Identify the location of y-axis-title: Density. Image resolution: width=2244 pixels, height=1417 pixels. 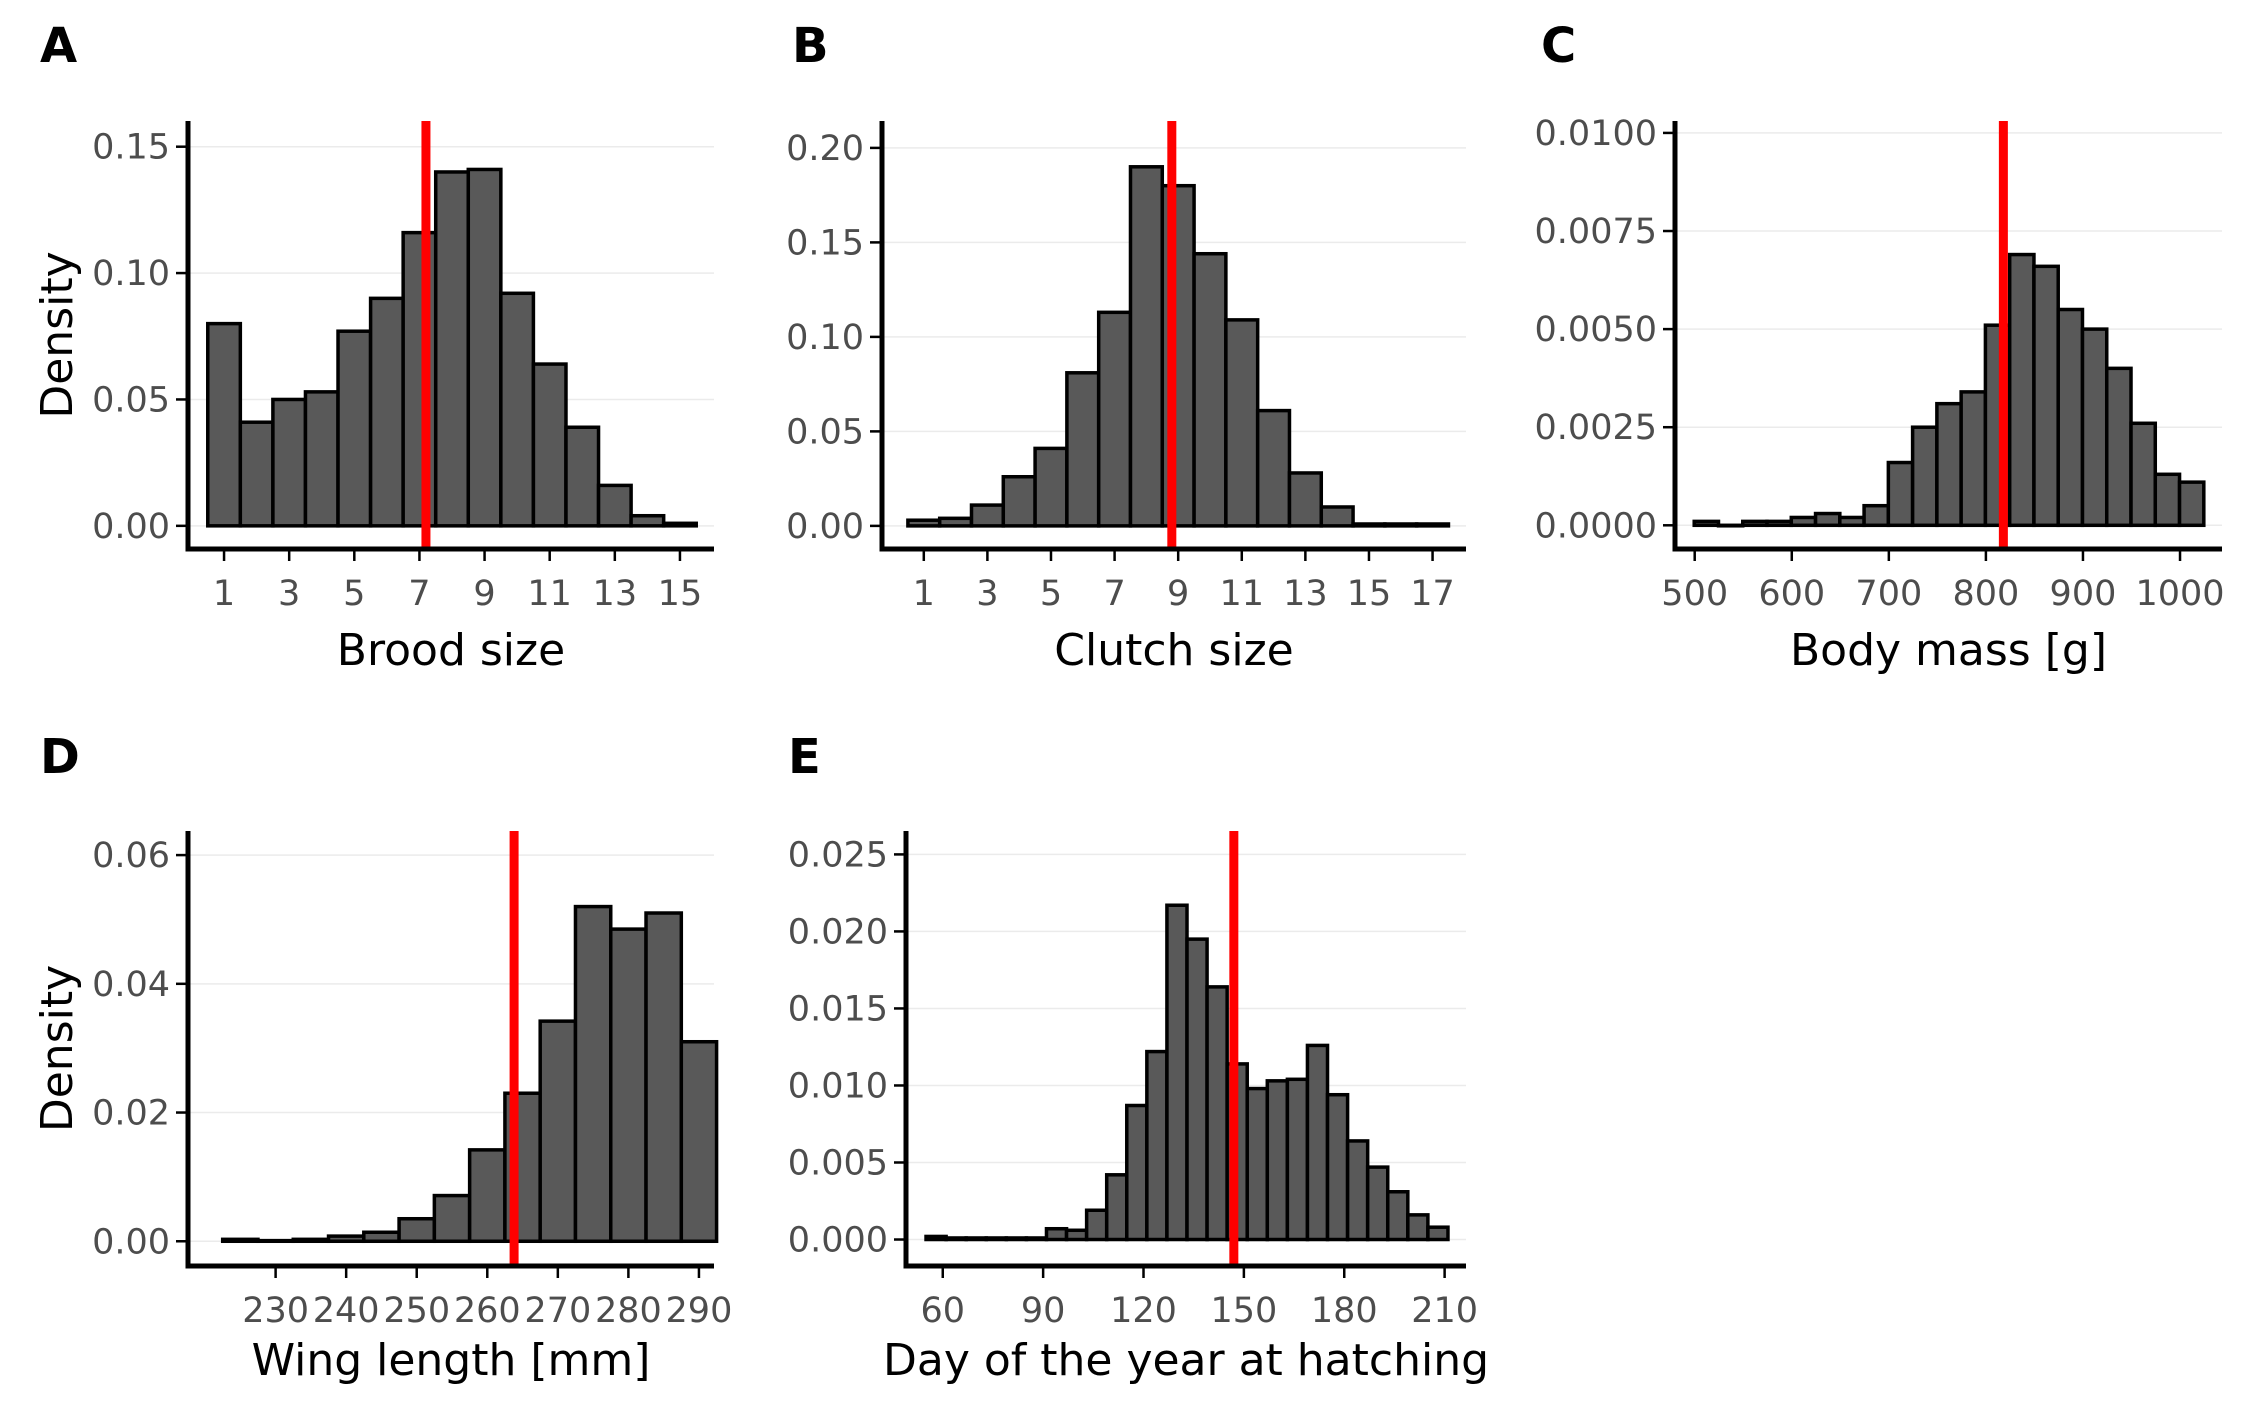
(57, 1048).